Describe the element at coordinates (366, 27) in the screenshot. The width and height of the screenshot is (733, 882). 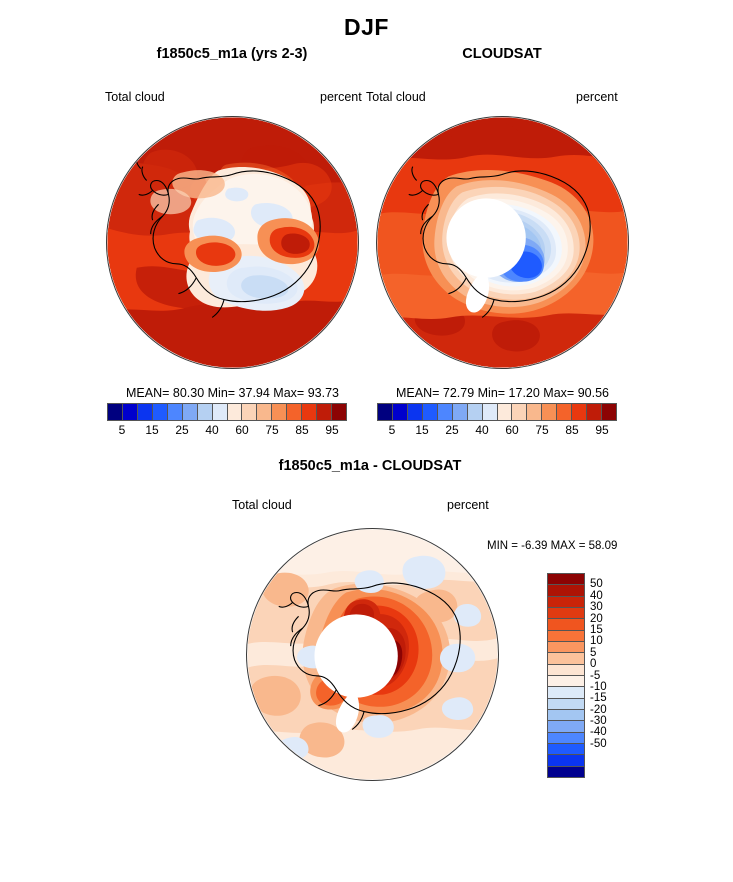
I see `figure-season-title: DJF` at that location.